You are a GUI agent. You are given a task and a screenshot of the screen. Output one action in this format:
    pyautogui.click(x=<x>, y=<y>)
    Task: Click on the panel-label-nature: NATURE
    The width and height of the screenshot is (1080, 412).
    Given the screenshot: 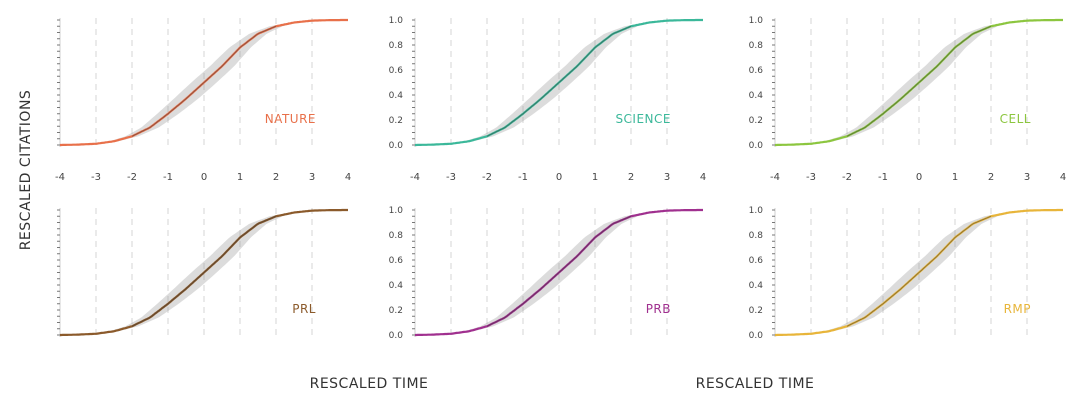 What is the action you would take?
    pyautogui.click(x=290, y=119)
    